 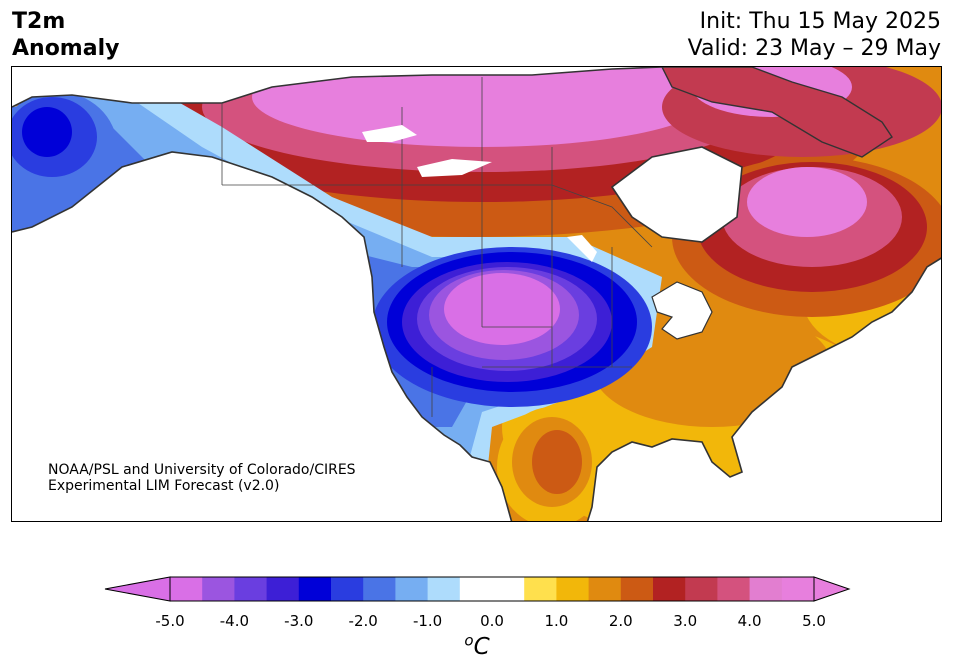 What do you see at coordinates (814, 48) in the screenshot?
I see `valid-range: Valid: 23 May – 29 May` at bounding box center [814, 48].